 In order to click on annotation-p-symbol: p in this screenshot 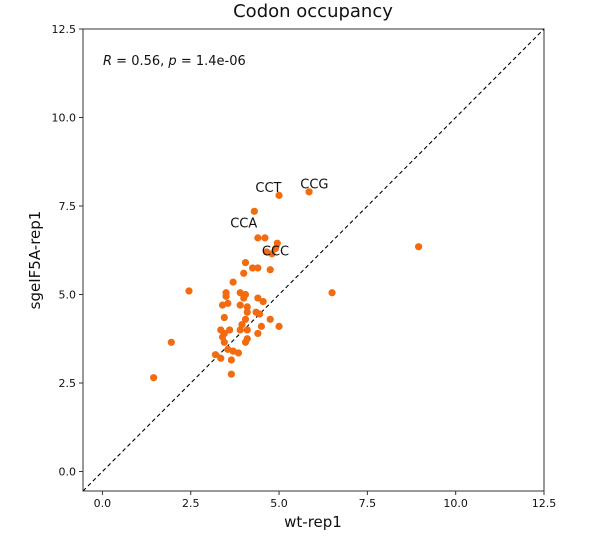, I will do `click(171, 61)`.